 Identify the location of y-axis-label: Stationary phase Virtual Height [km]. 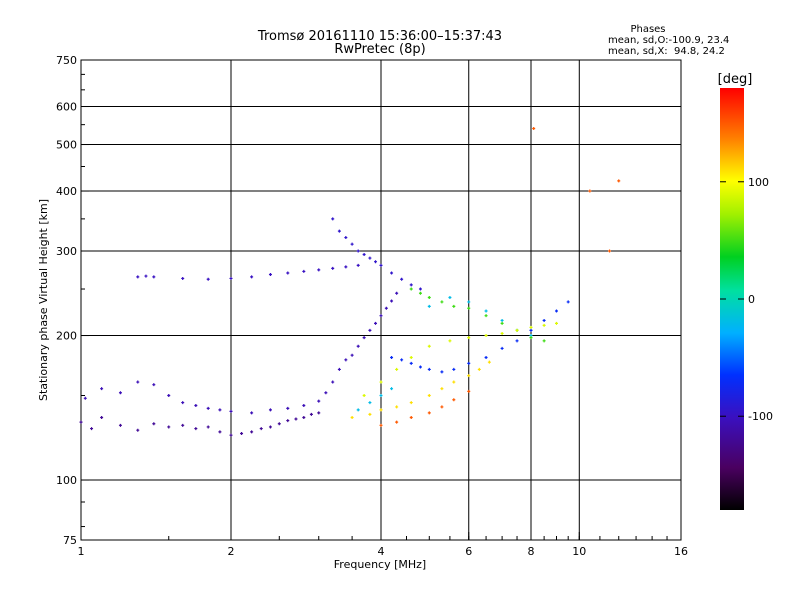
(43, 300).